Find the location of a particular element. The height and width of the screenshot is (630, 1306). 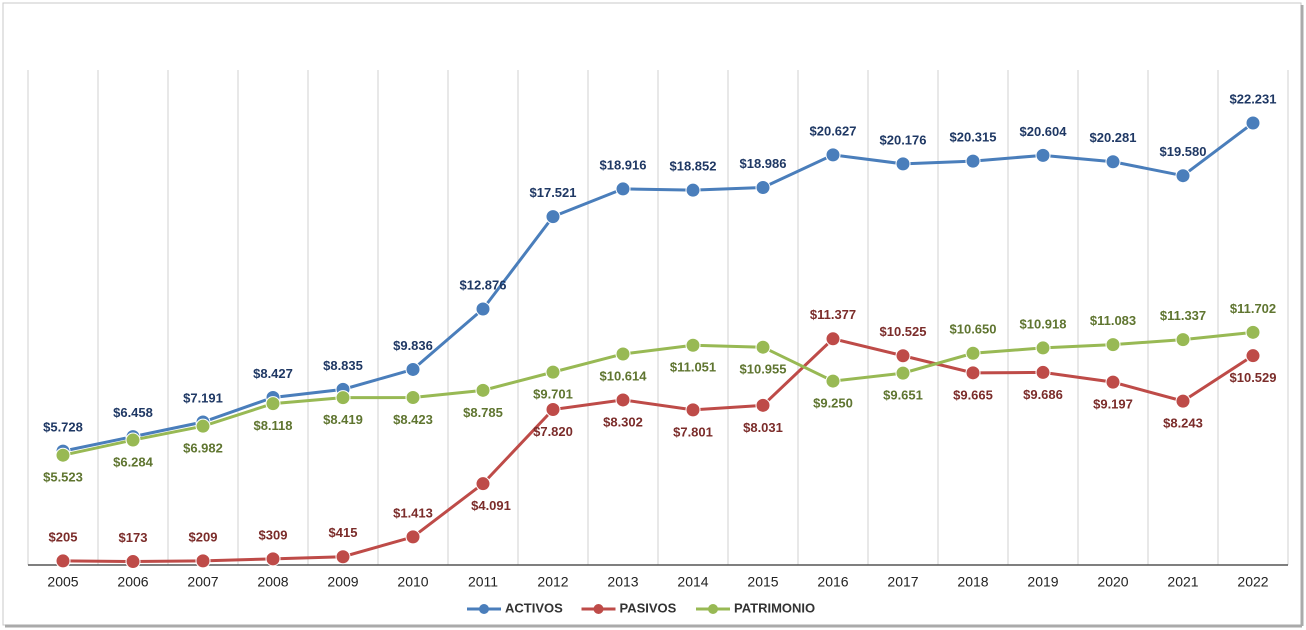

x-tick-label: 2022 is located at coordinates (1252, 582).